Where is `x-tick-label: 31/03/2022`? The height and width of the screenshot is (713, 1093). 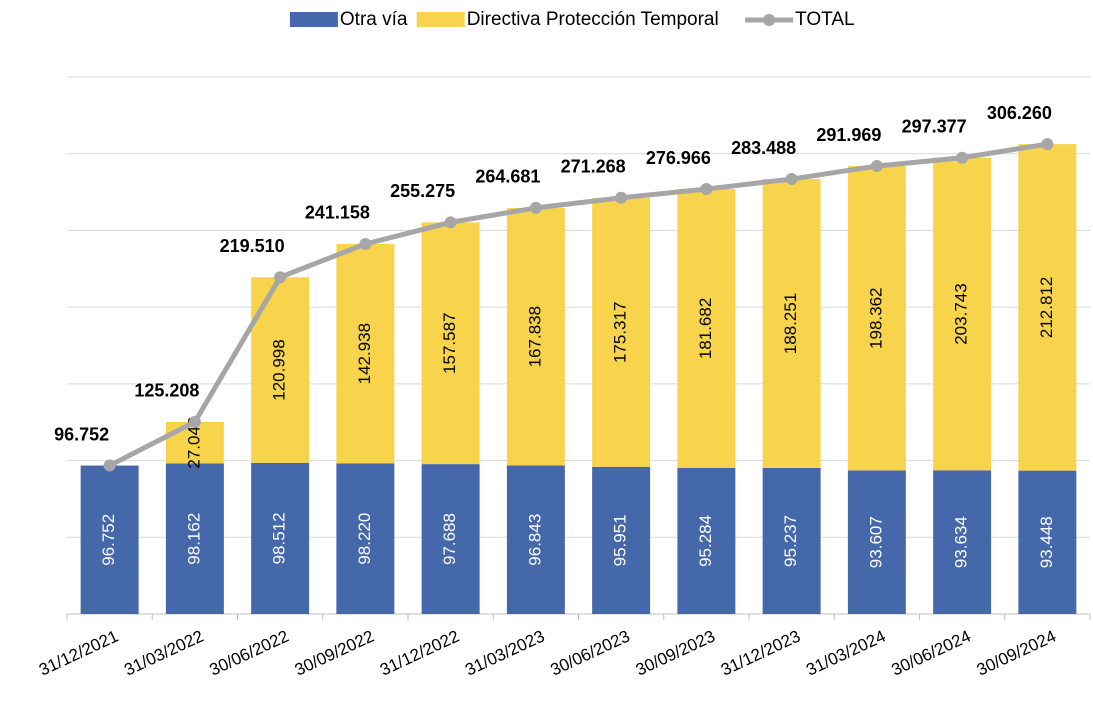
x-tick-label: 31/03/2022 is located at coordinates (163, 652).